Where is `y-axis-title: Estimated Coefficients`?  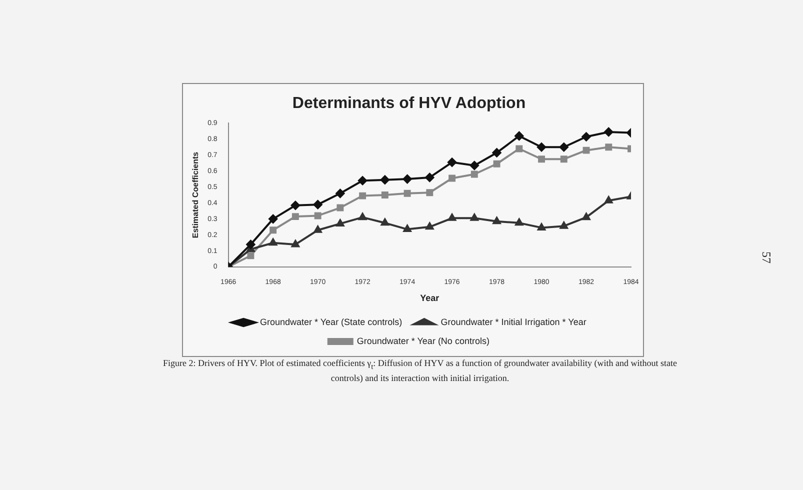
y-axis-title: Estimated Coefficients is located at coordinates (195, 194).